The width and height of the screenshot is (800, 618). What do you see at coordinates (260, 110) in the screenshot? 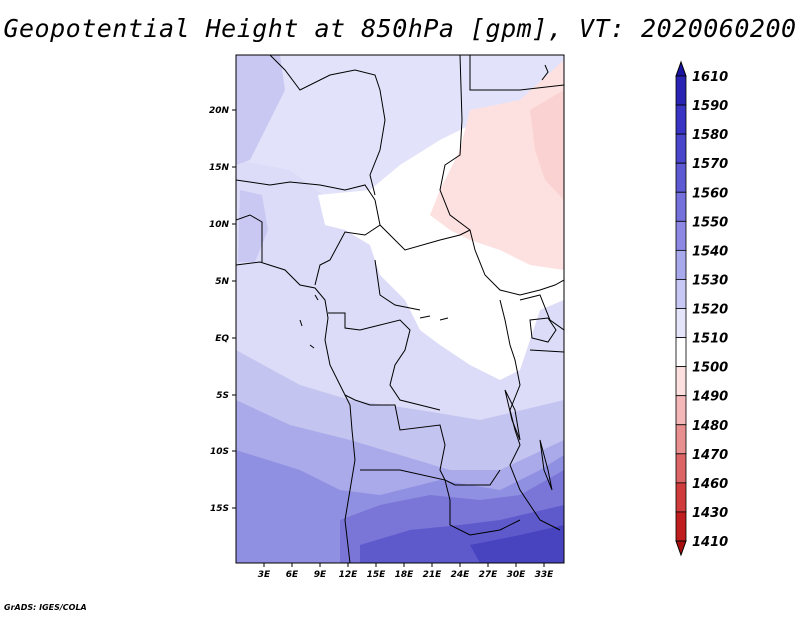
I see `field-nw-patch` at bounding box center [260, 110].